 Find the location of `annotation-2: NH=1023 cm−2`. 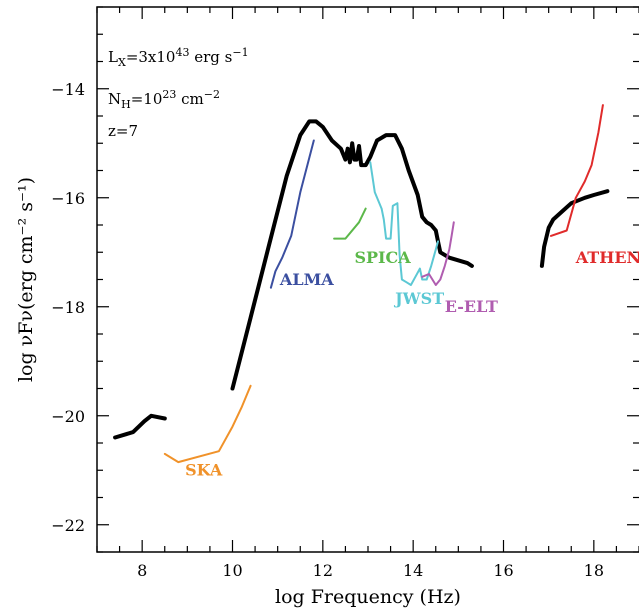

annotation-2: NH=1023 cm−2 is located at coordinates (164, 99).